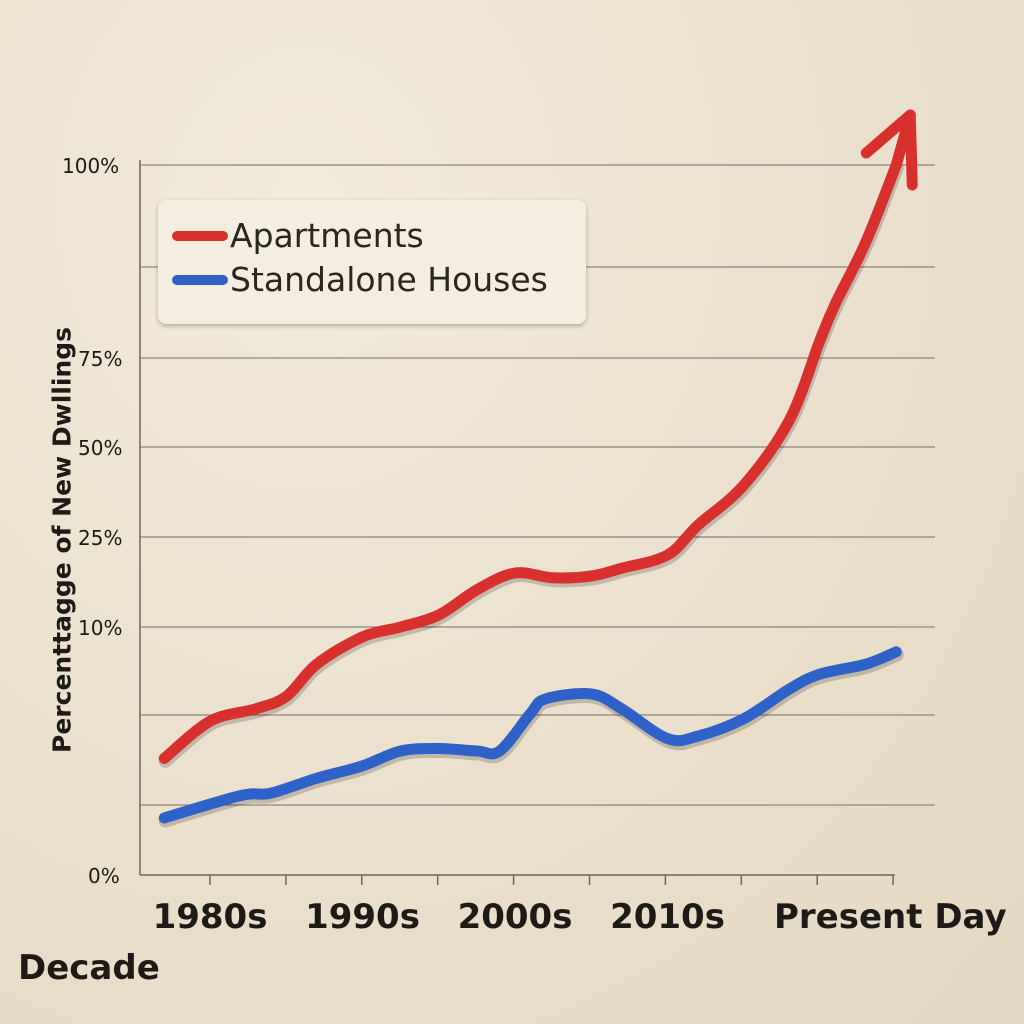 The width and height of the screenshot is (1024, 1024). What do you see at coordinates (362, 917) in the screenshot?
I see `x-tick-label: 1990s` at bounding box center [362, 917].